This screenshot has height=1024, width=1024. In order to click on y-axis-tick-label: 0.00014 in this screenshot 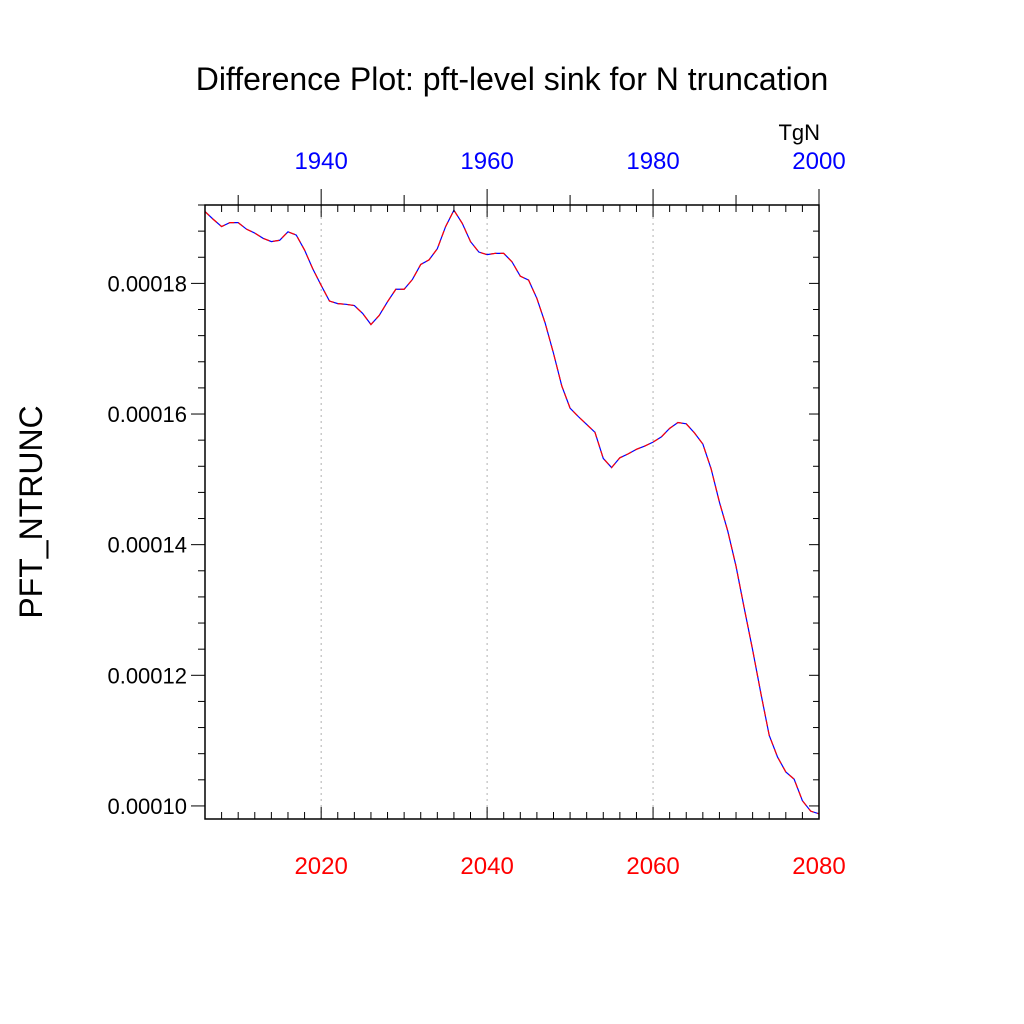, I will do `click(147, 545)`.